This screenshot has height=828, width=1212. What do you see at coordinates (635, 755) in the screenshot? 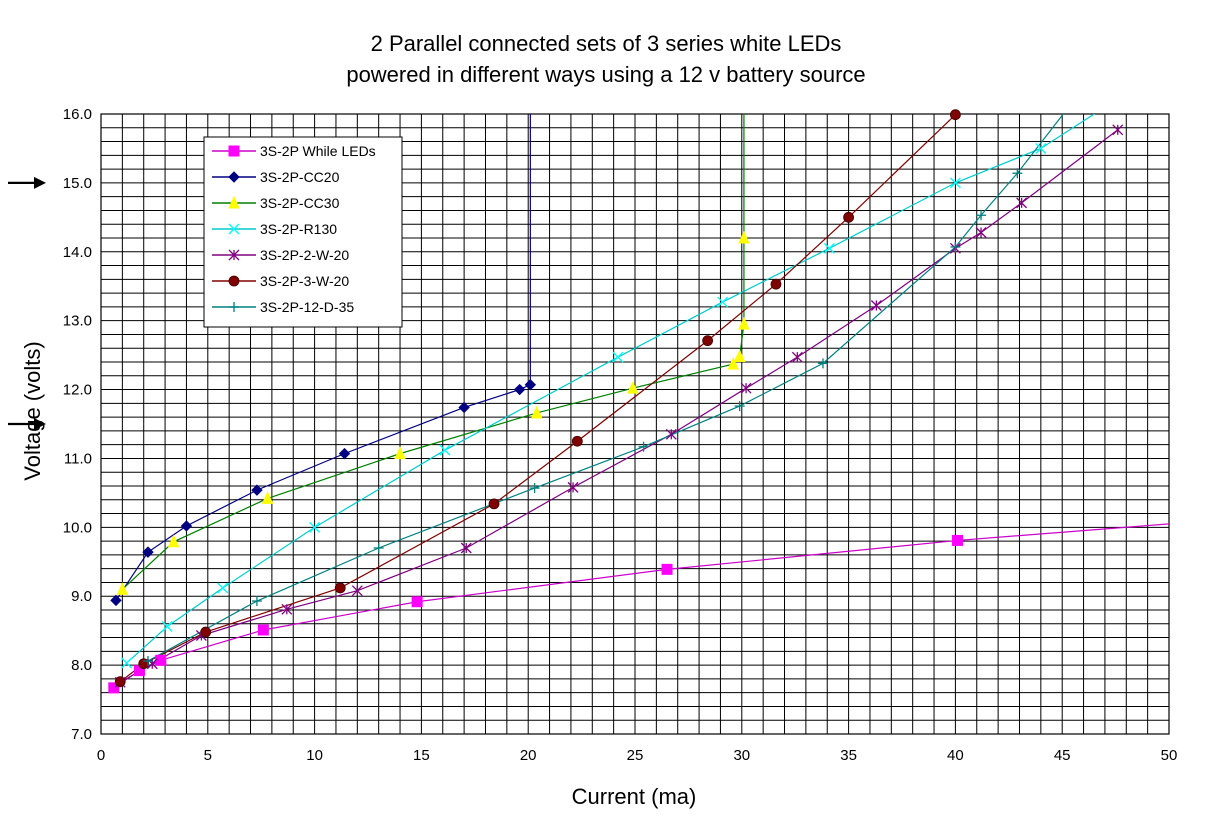
I see `x-tick-label: 25` at bounding box center [635, 755].